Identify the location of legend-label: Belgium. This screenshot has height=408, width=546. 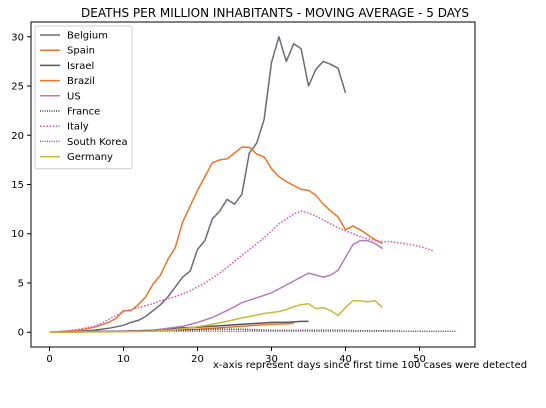
(87, 36).